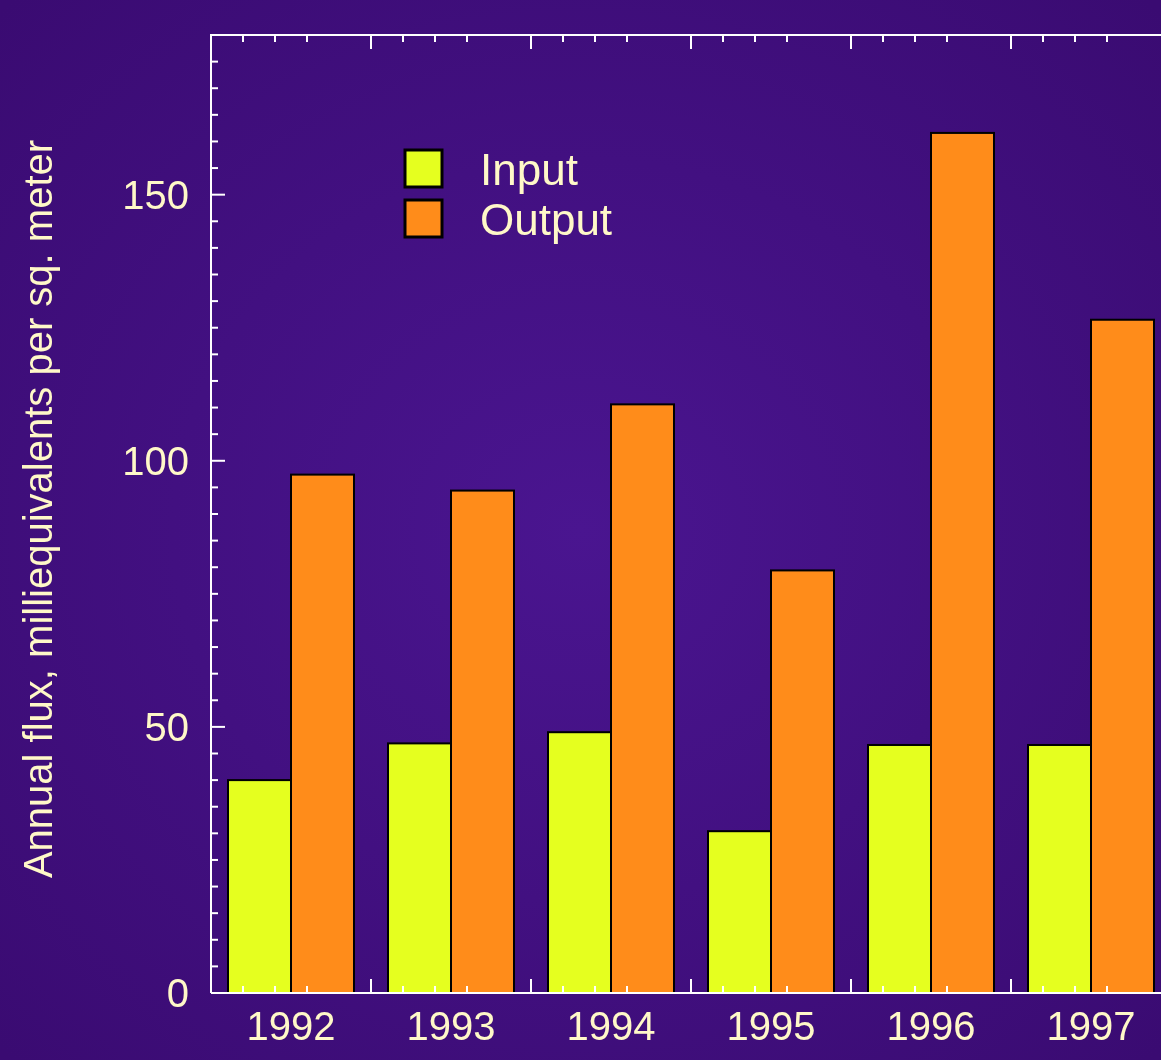 The image size is (1161, 1060). What do you see at coordinates (1091, 1026) in the screenshot?
I see `x-tick-label: 1997` at bounding box center [1091, 1026].